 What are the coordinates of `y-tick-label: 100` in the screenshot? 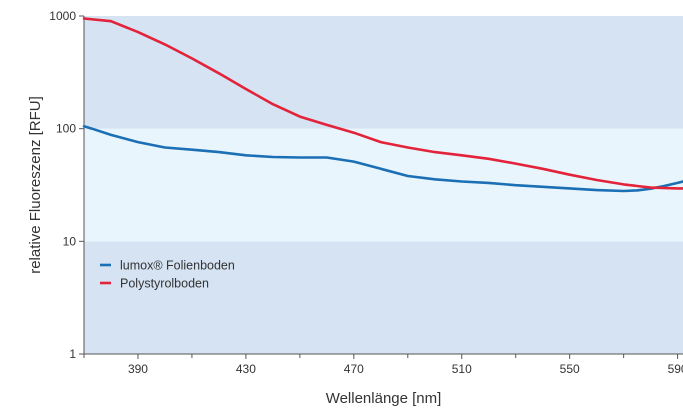 It's located at (66, 129).